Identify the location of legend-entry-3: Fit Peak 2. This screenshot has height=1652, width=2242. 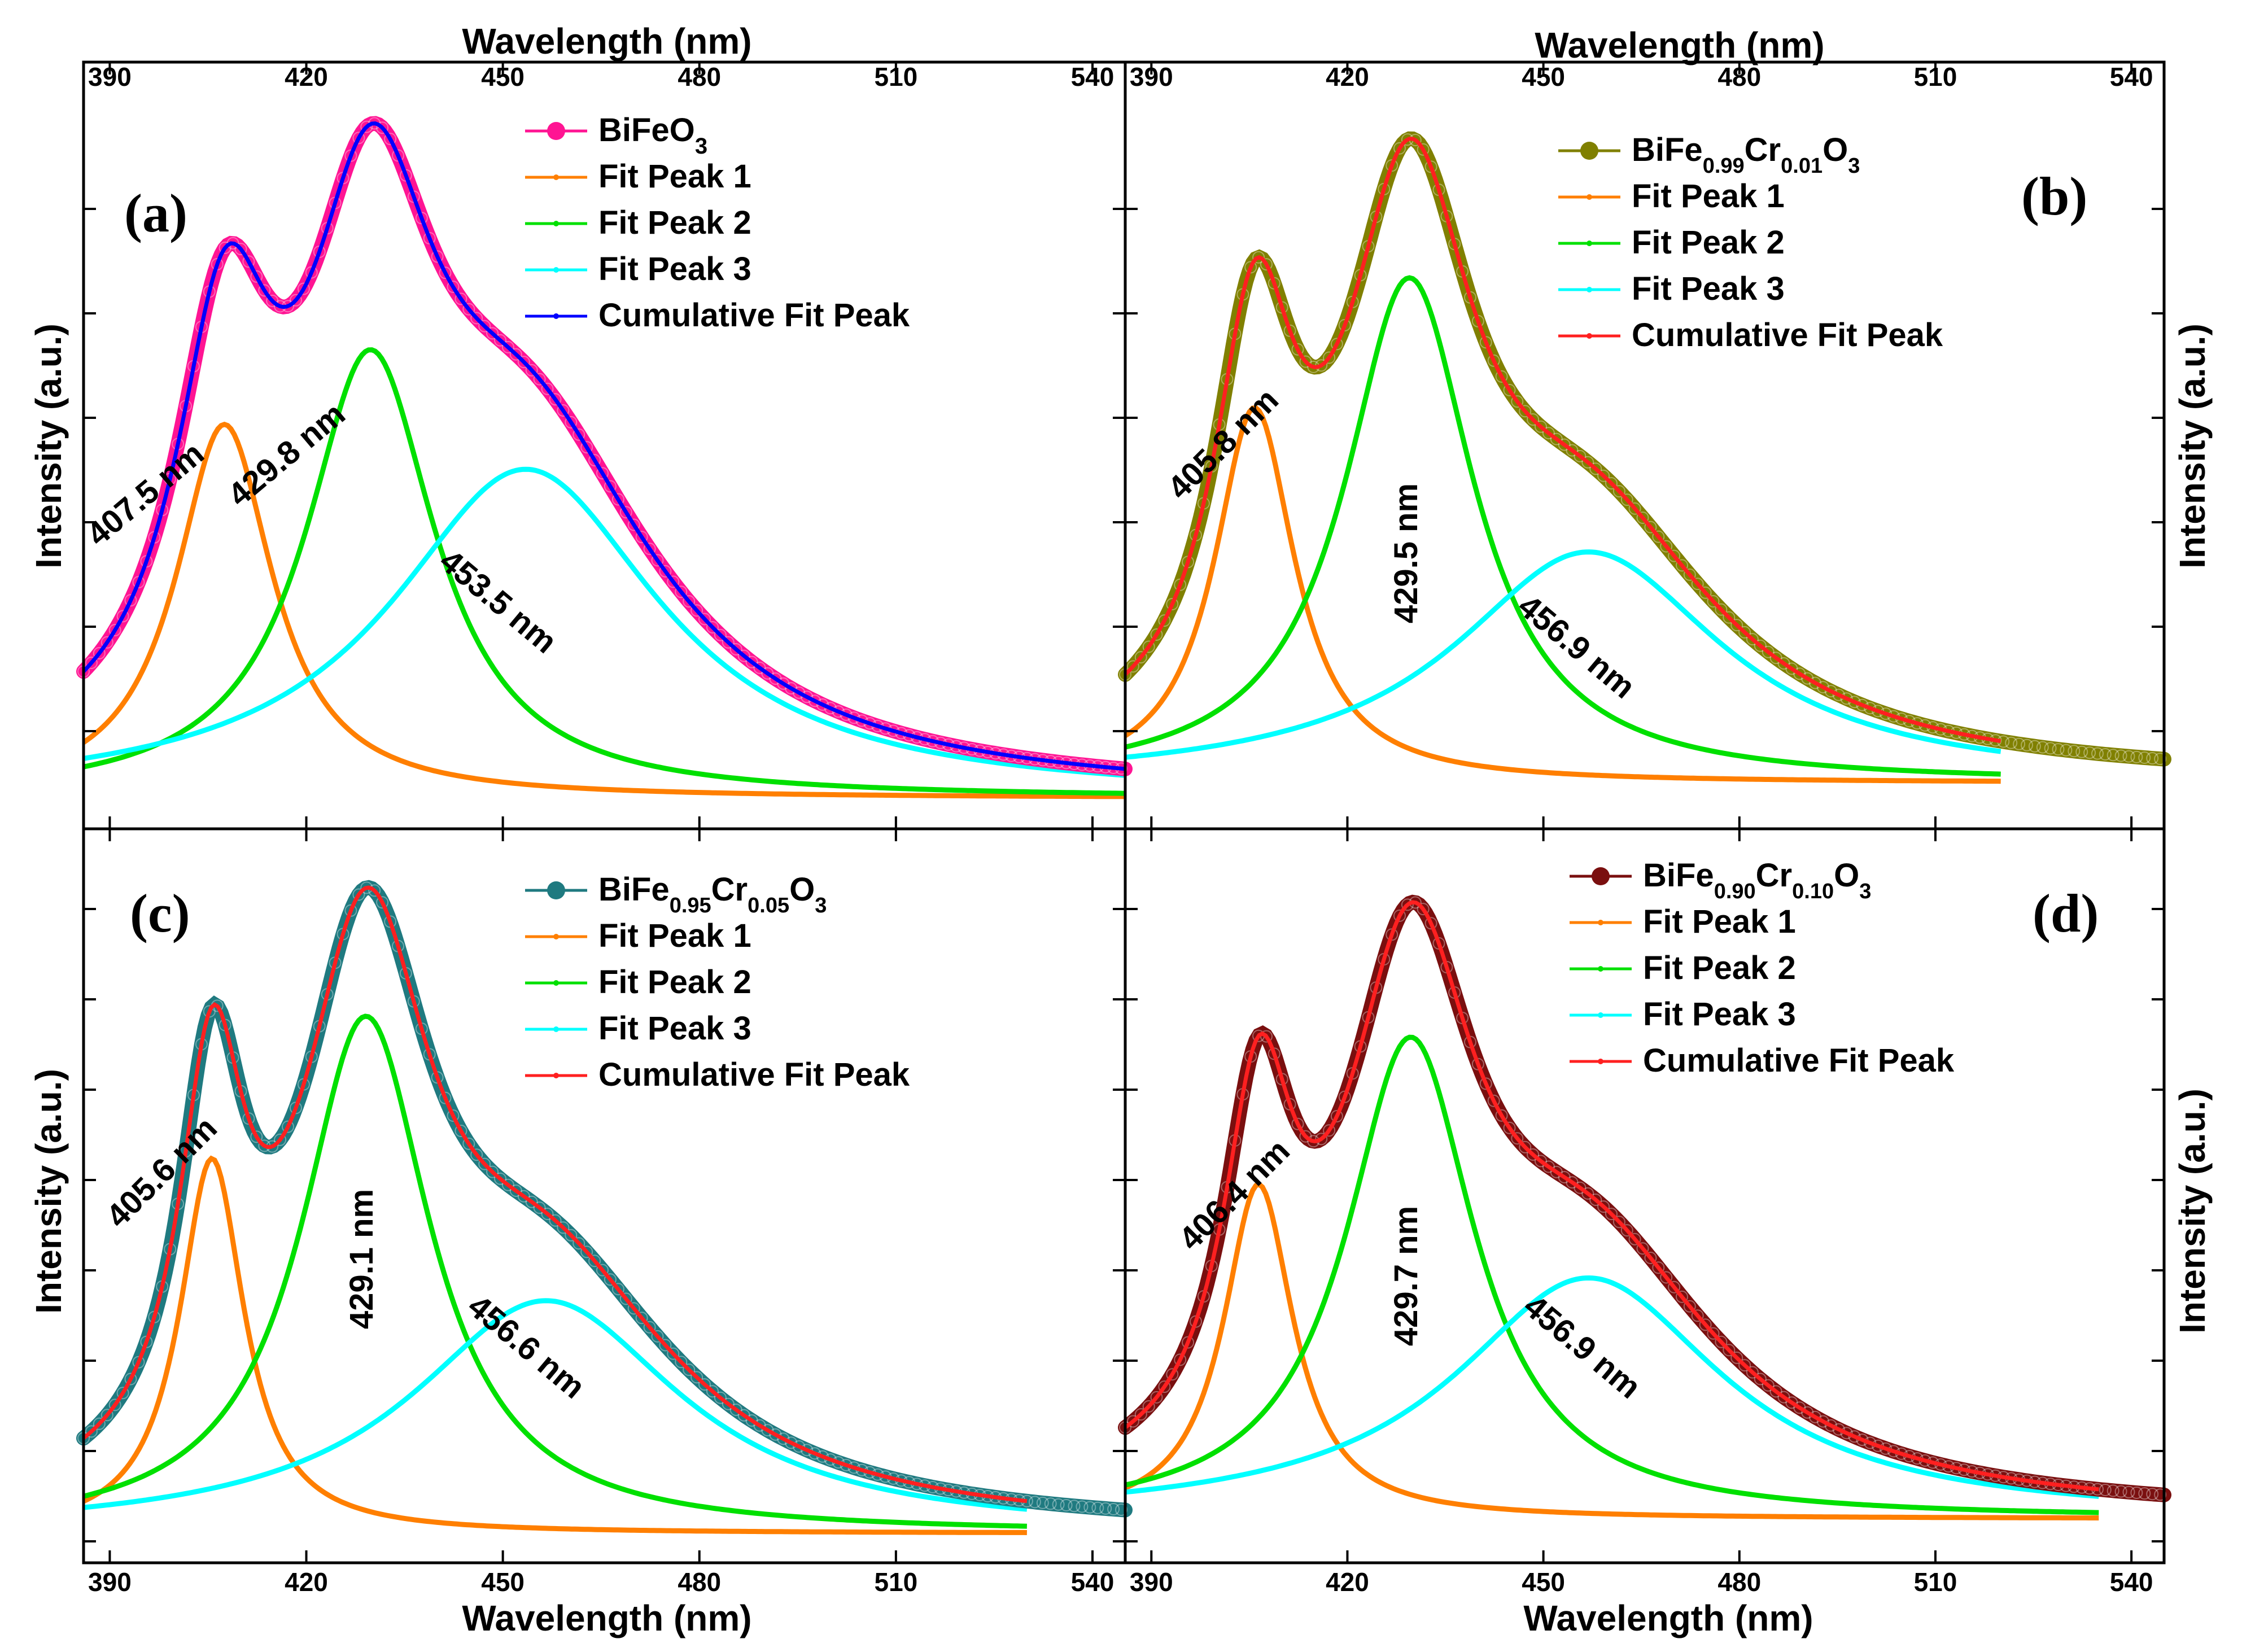
(1719, 968).